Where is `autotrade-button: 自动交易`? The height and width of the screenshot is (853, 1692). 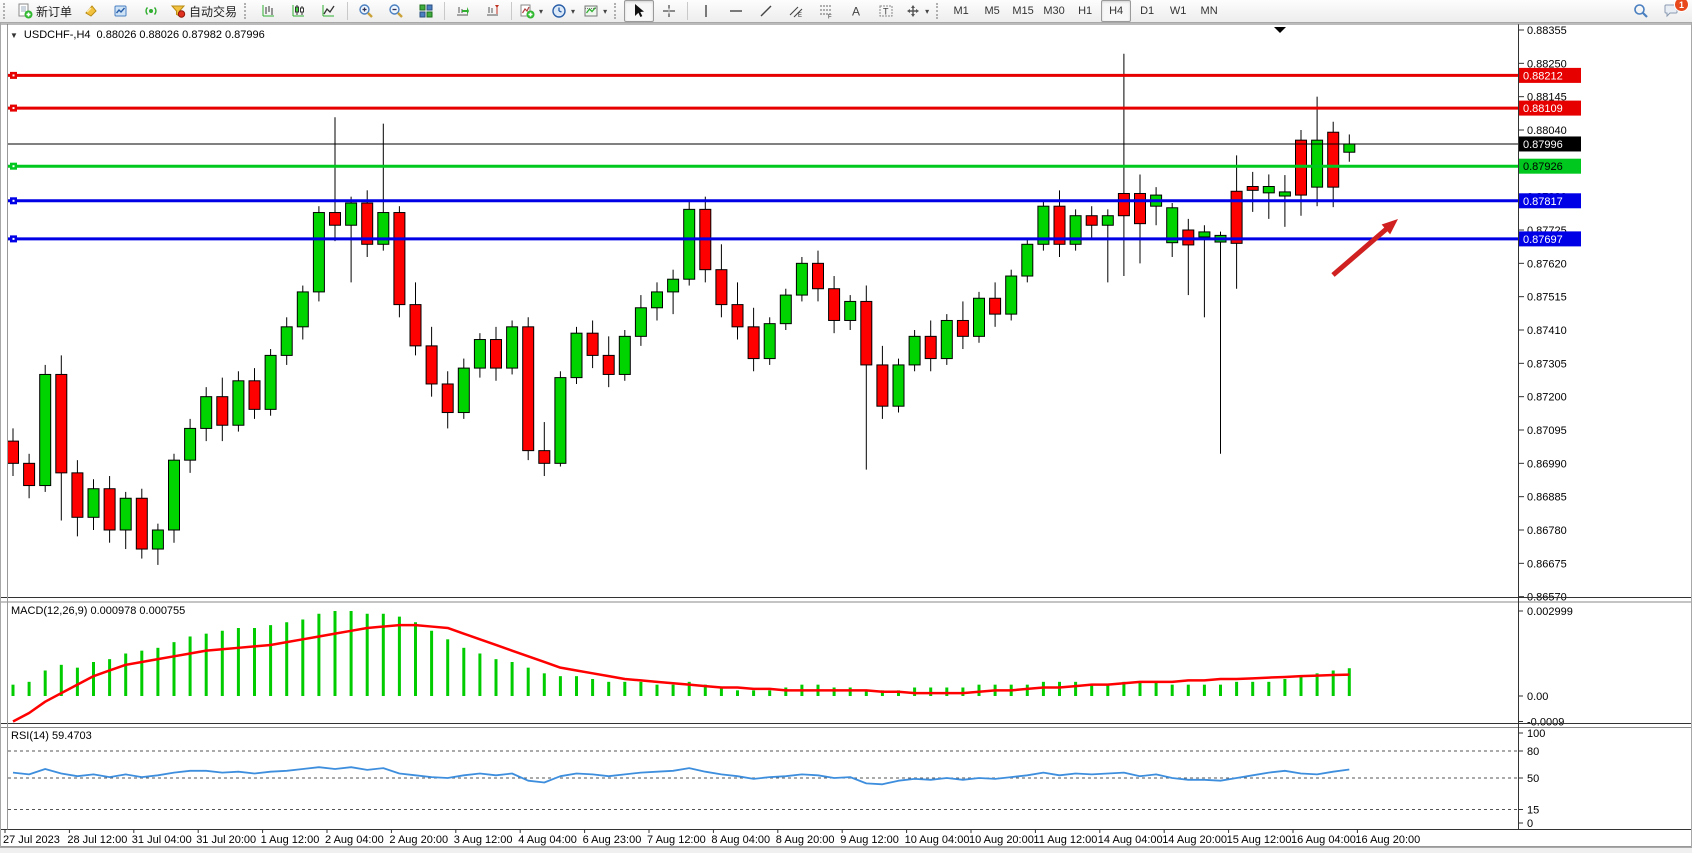 autotrade-button: 自动交易 is located at coordinates (203, 11).